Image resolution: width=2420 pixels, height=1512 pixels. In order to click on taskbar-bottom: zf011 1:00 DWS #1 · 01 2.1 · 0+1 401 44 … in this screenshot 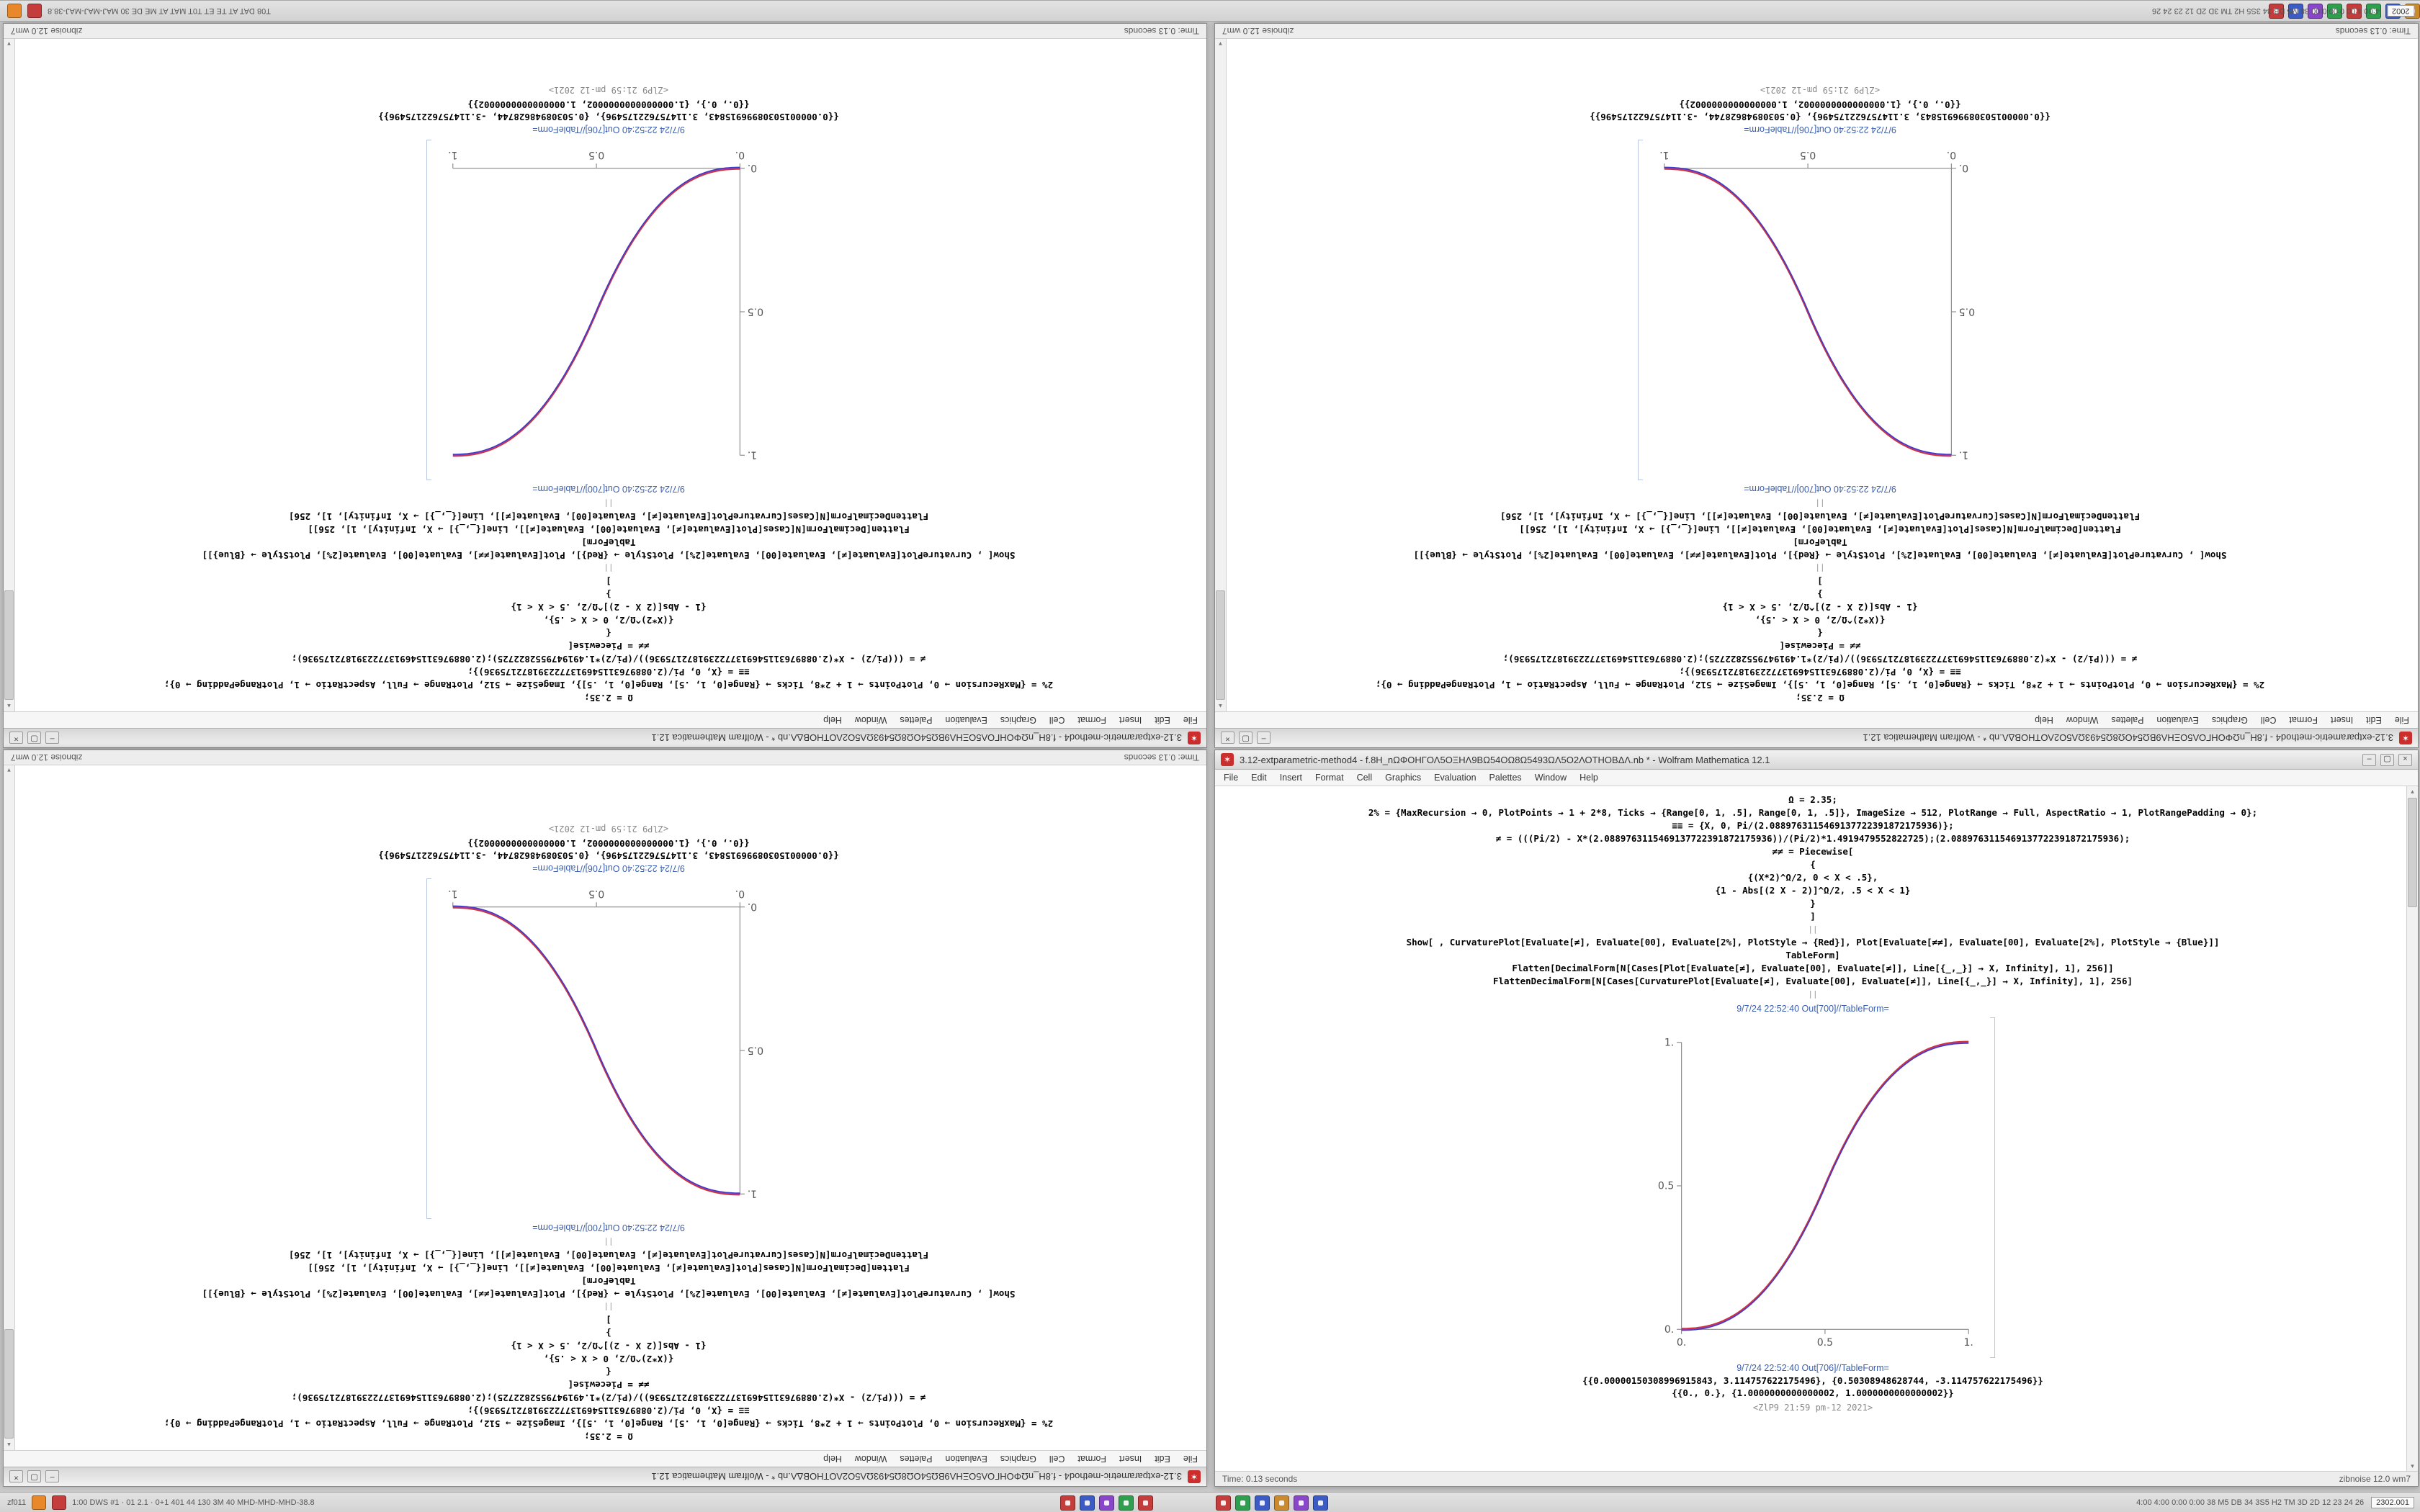, I will do `click(1210, 1502)`.